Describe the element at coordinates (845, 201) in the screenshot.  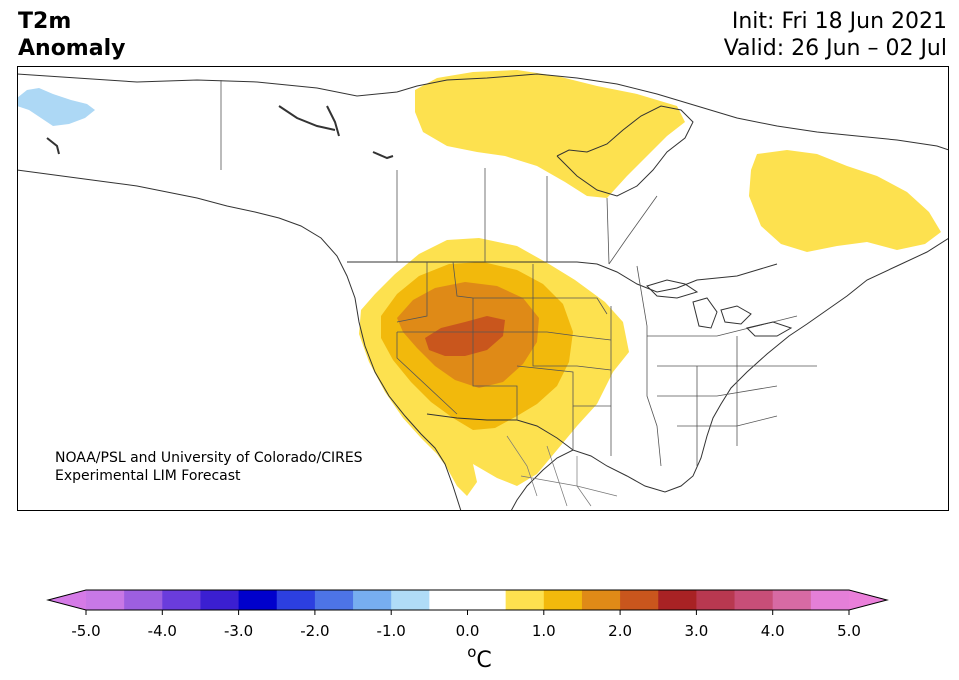
I see `warm-anomaly-eastern-canada` at that location.